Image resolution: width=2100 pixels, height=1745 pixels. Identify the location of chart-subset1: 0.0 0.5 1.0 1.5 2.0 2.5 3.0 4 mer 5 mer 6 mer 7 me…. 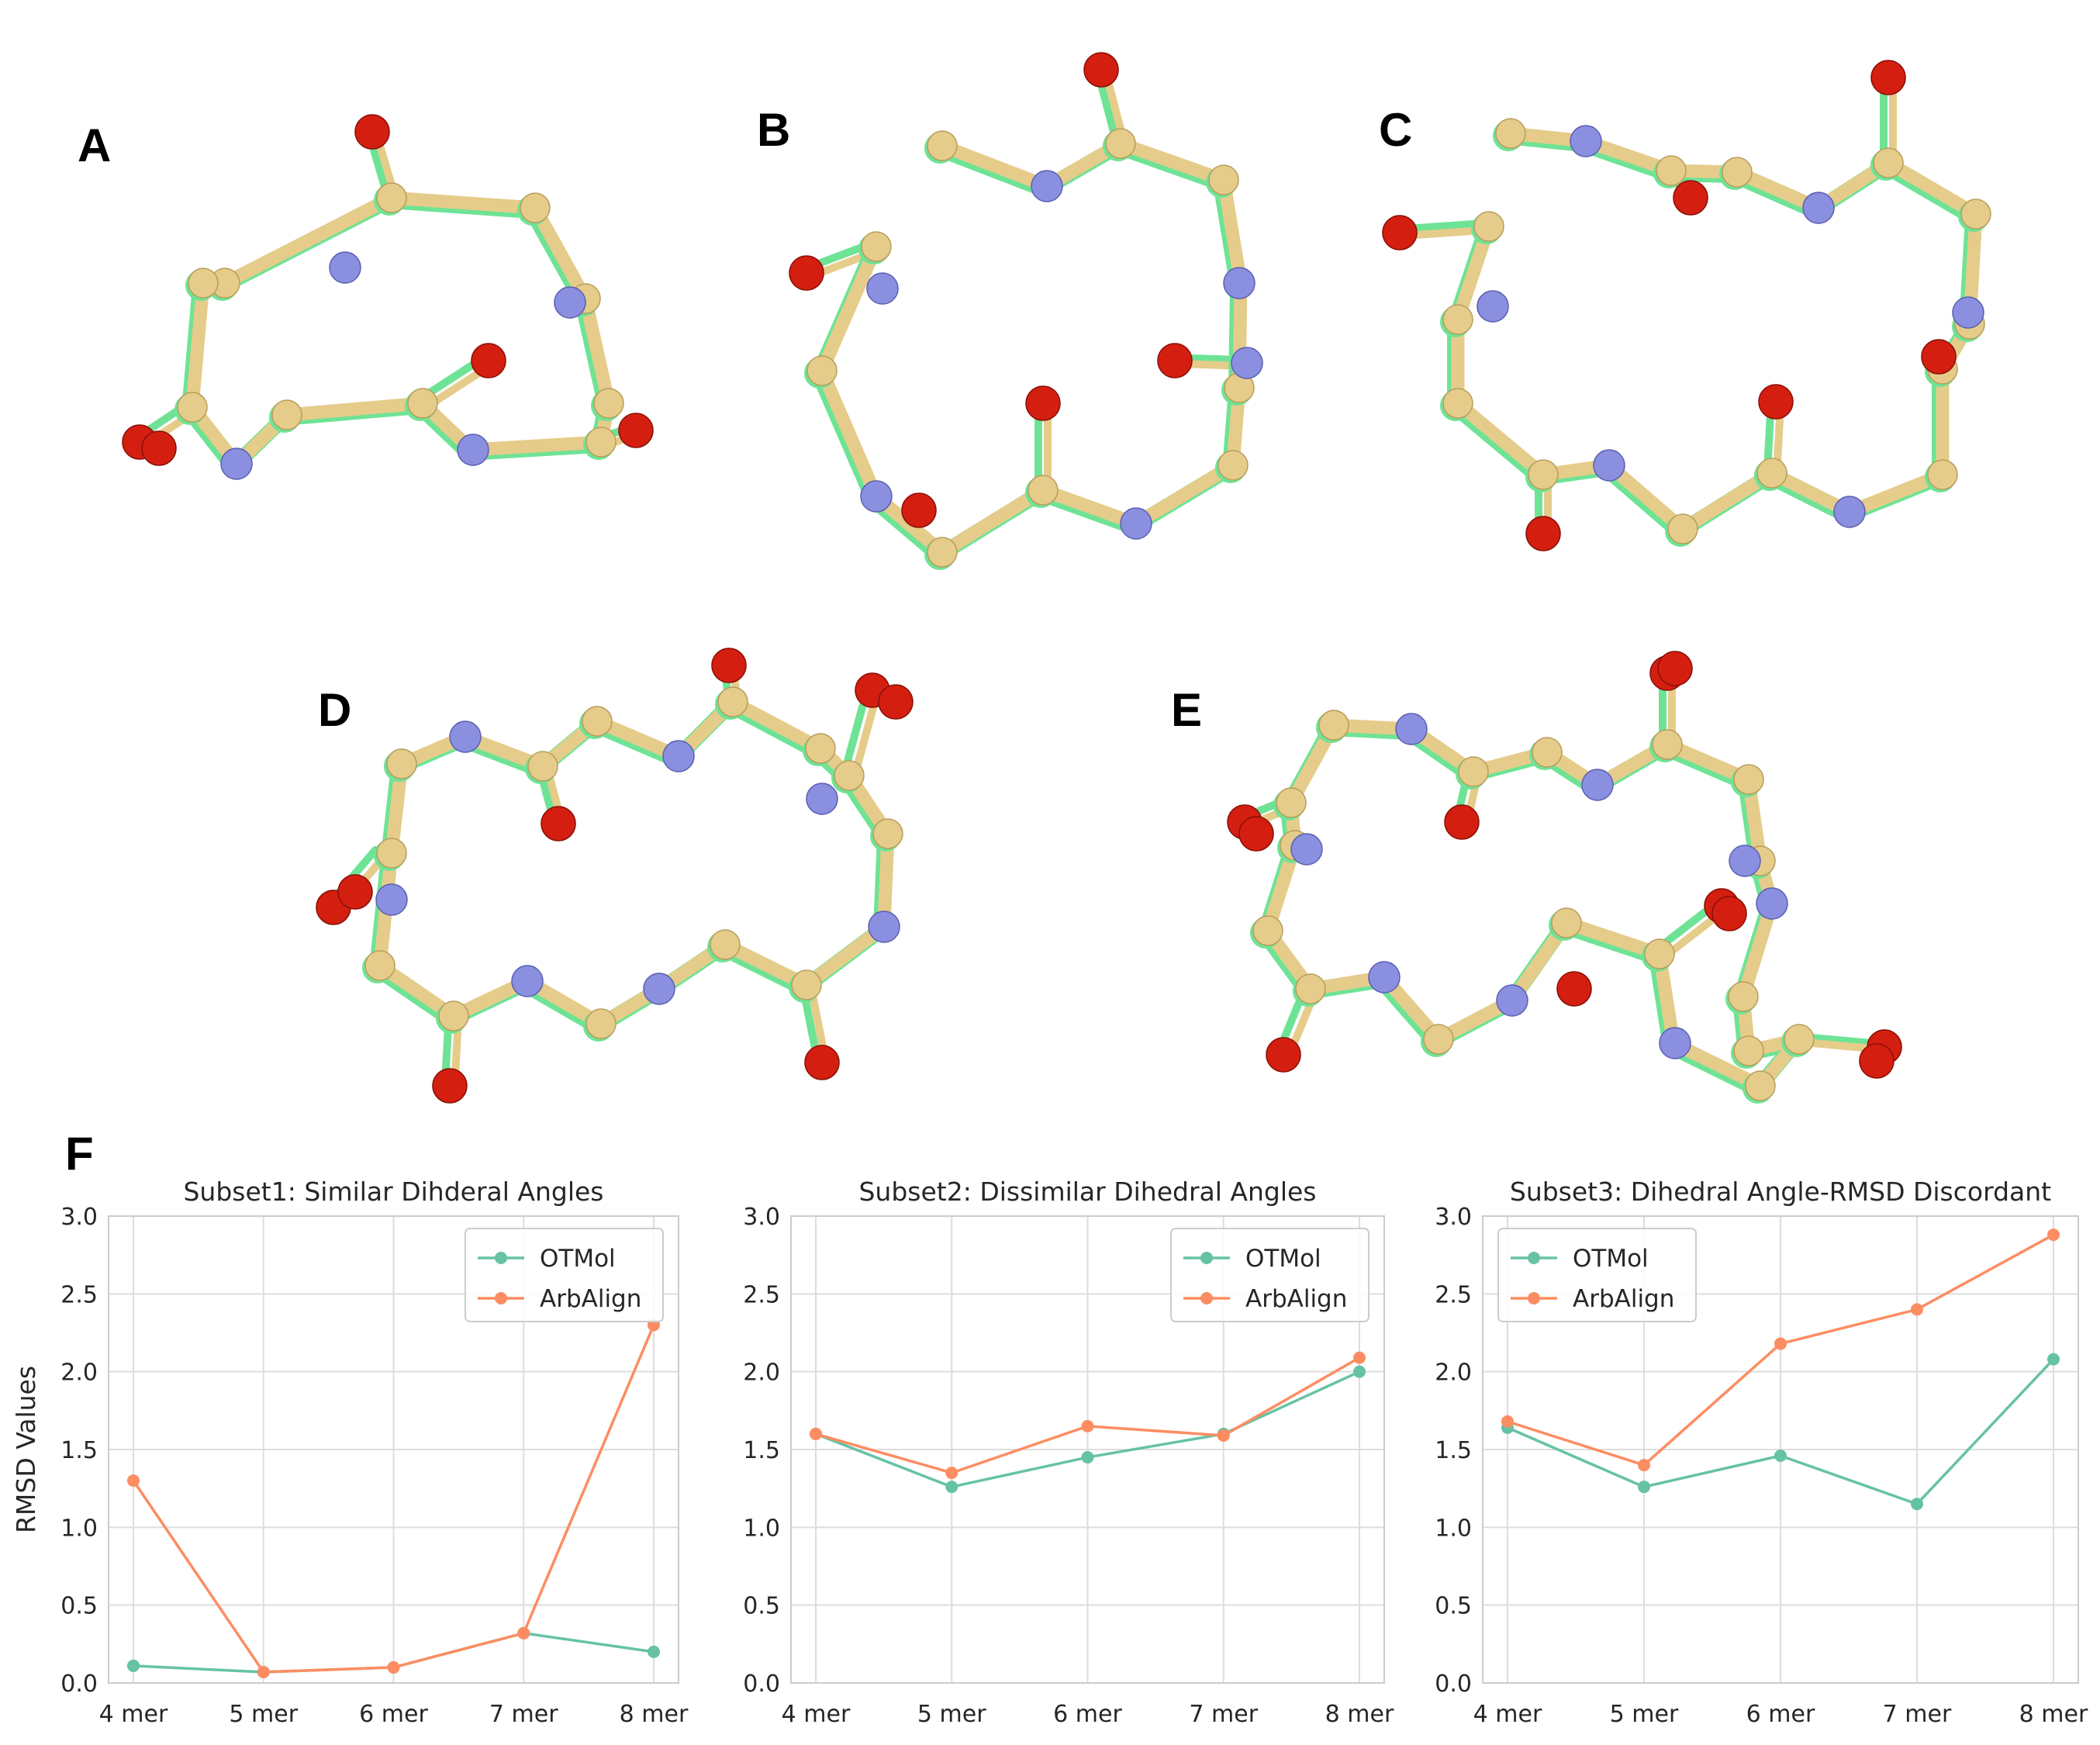
(350, 1453).